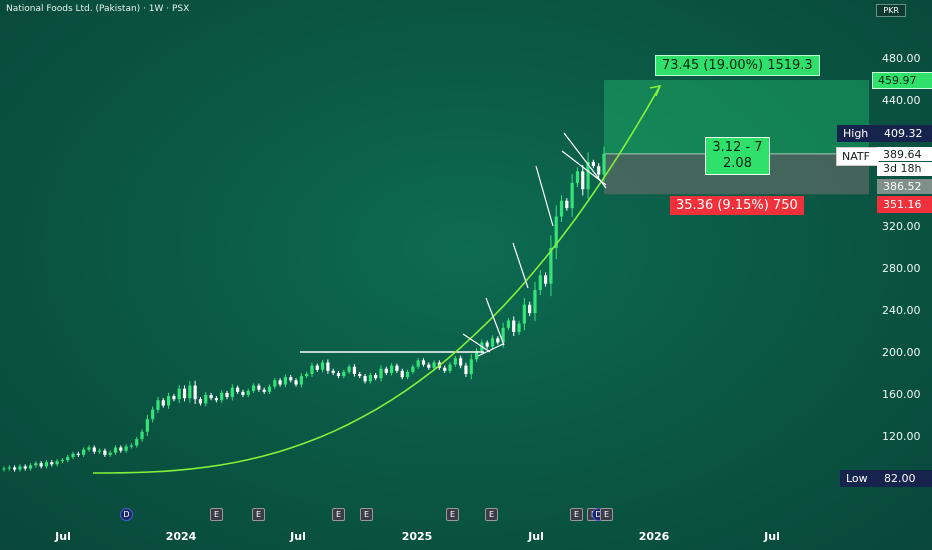  I want to click on dividend-marker: D, so click(126, 514).